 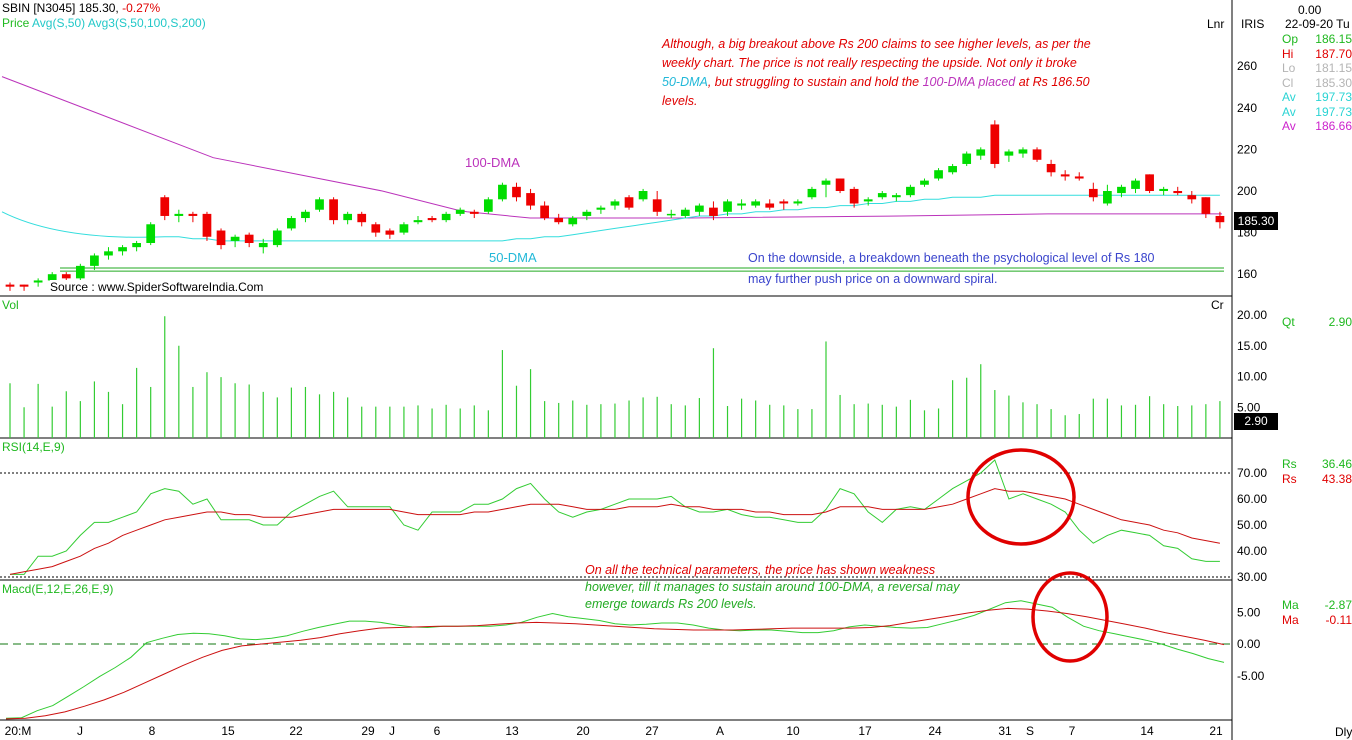 I want to click on macd-axis-tick: -5.00, so click(x=1251, y=676).